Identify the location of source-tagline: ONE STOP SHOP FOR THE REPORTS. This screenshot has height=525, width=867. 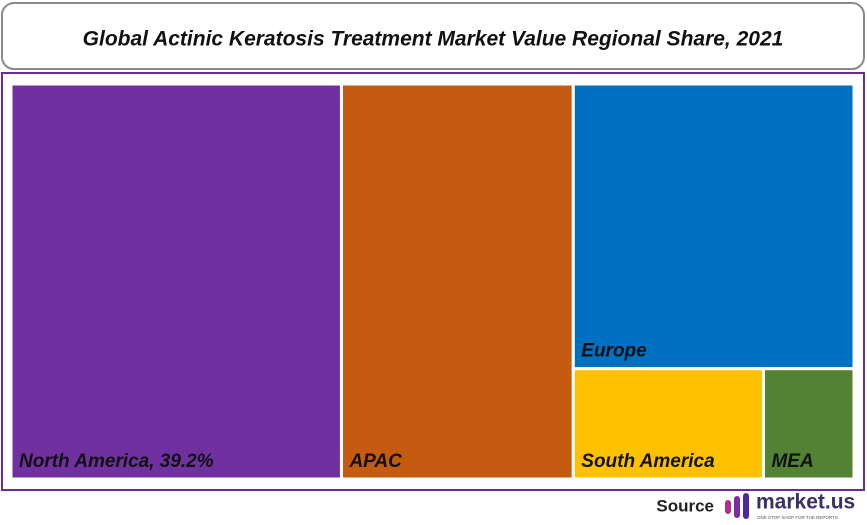
(797, 517).